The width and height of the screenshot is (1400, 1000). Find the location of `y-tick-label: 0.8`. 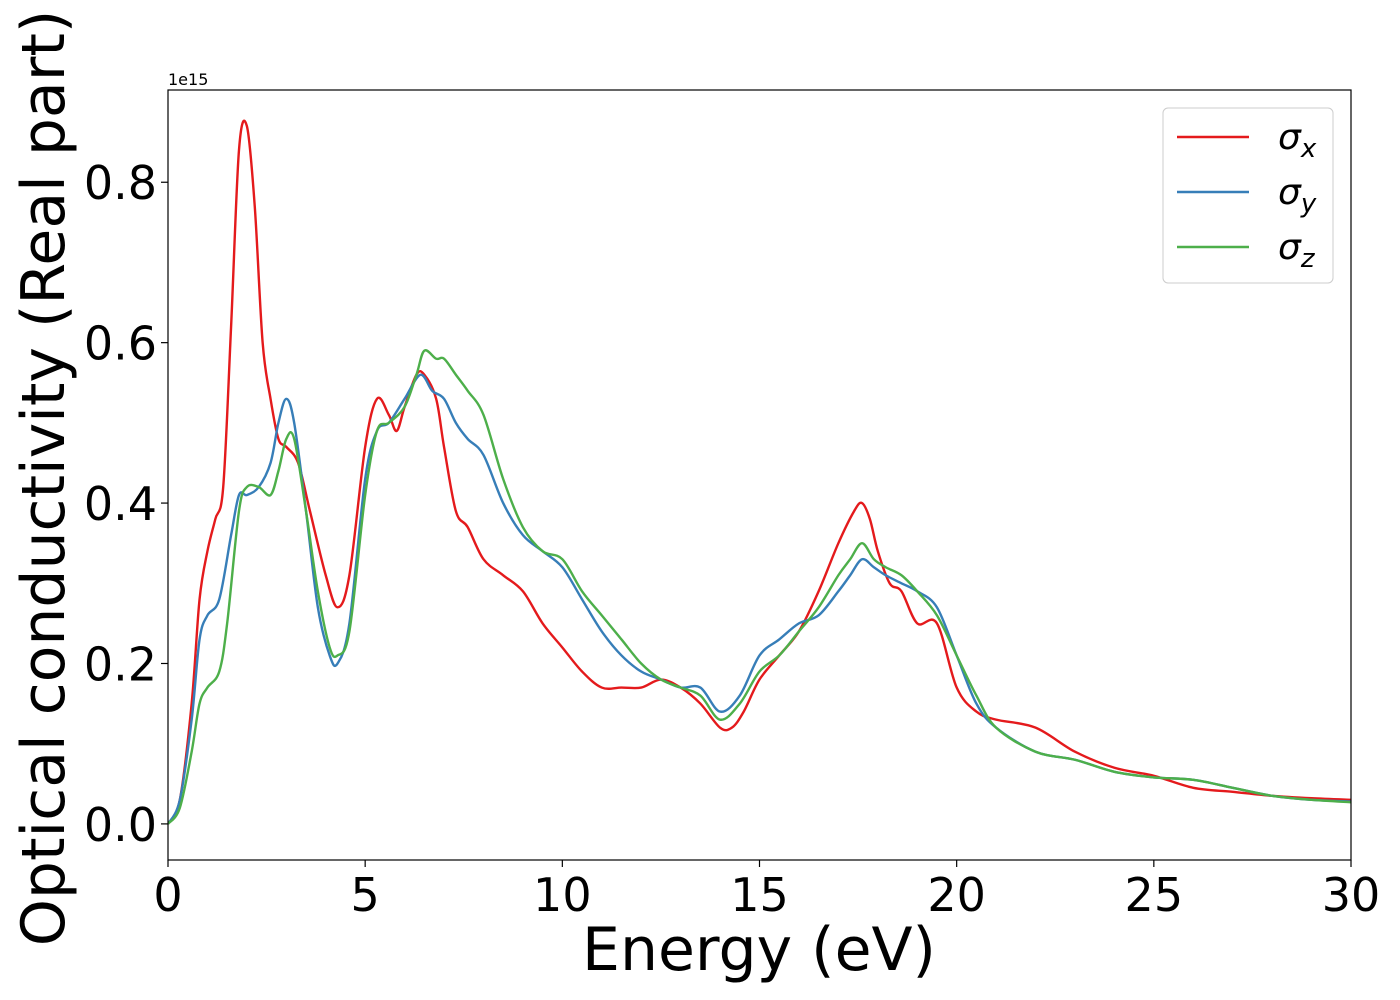

y-tick-label: 0.8 is located at coordinates (120, 183).